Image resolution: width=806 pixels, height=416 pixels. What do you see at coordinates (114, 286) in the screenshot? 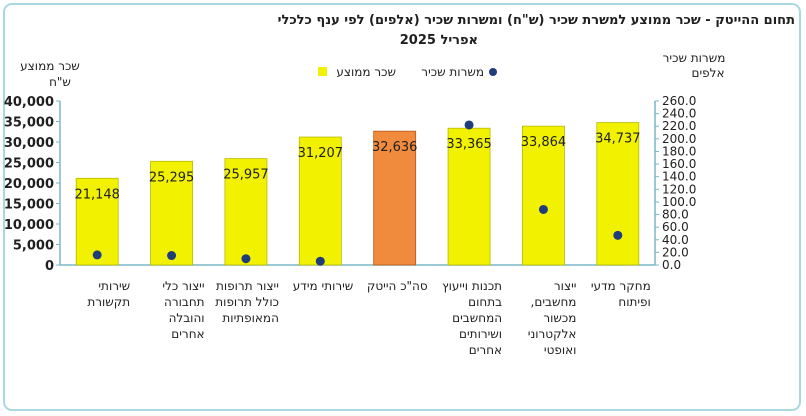
I see `category-label-line: שירותי` at bounding box center [114, 286].